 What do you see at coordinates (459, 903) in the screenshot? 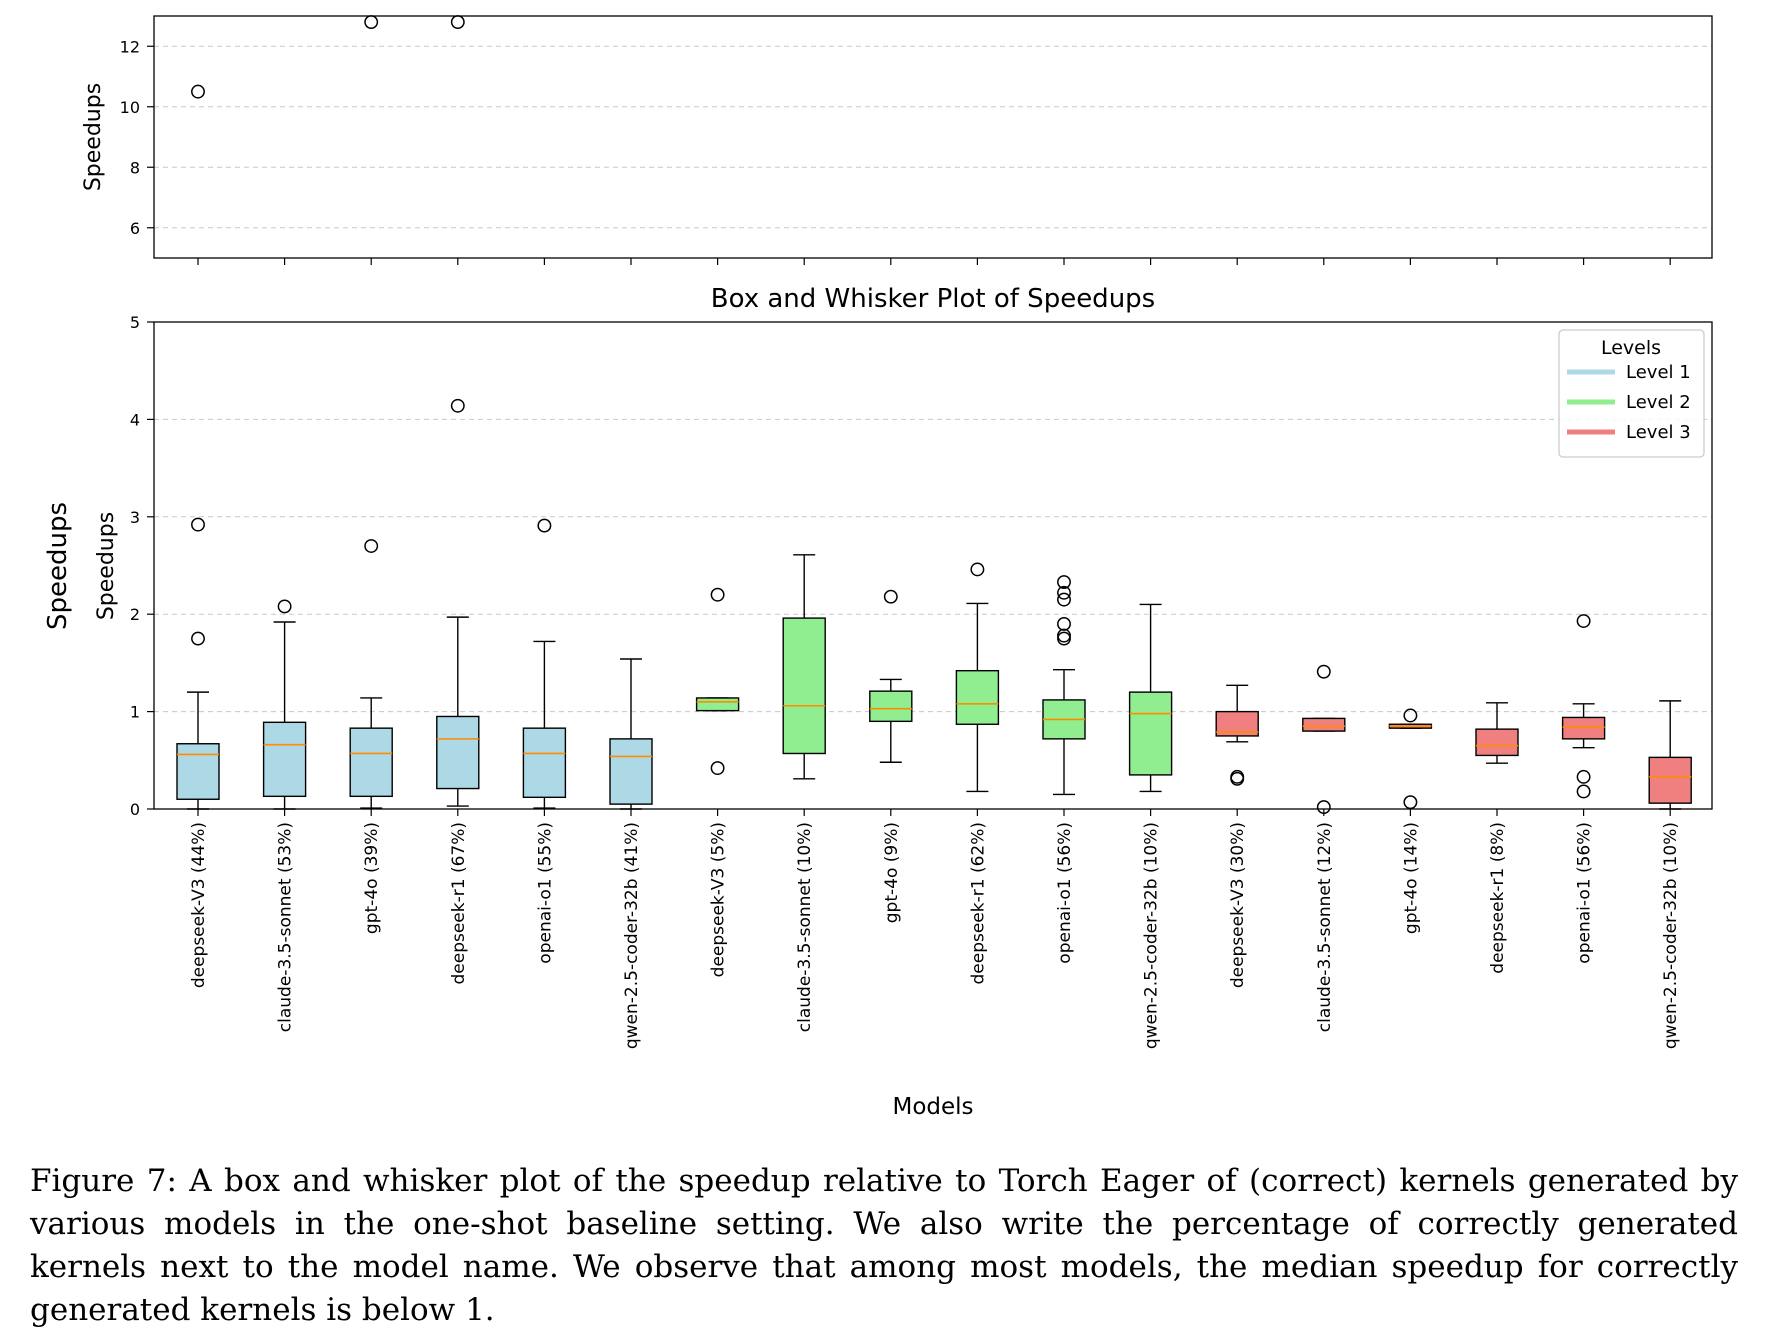
I see `x-tick-label: deepseek-r1 (67%)` at bounding box center [459, 903].